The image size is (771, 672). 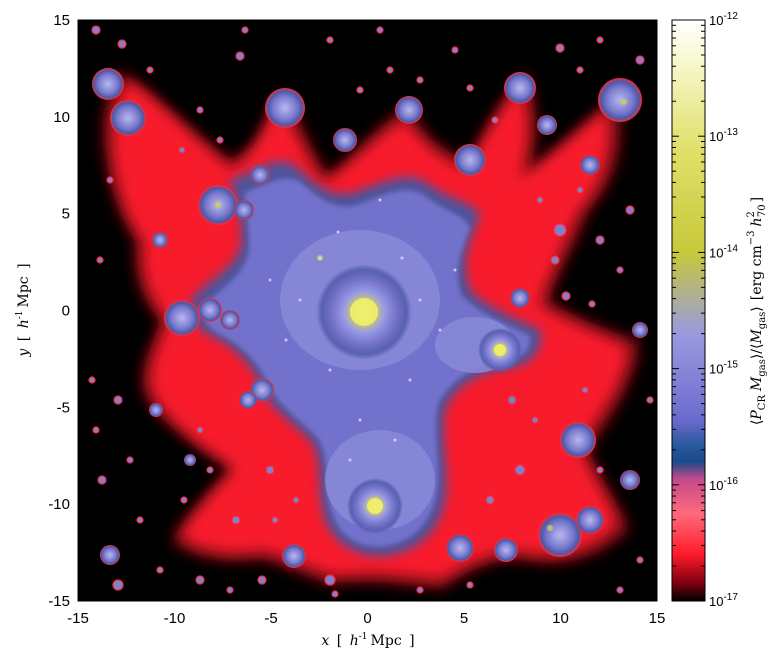 What do you see at coordinates (78, 618) in the screenshot?
I see `x-tick-label: -15` at bounding box center [78, 618].